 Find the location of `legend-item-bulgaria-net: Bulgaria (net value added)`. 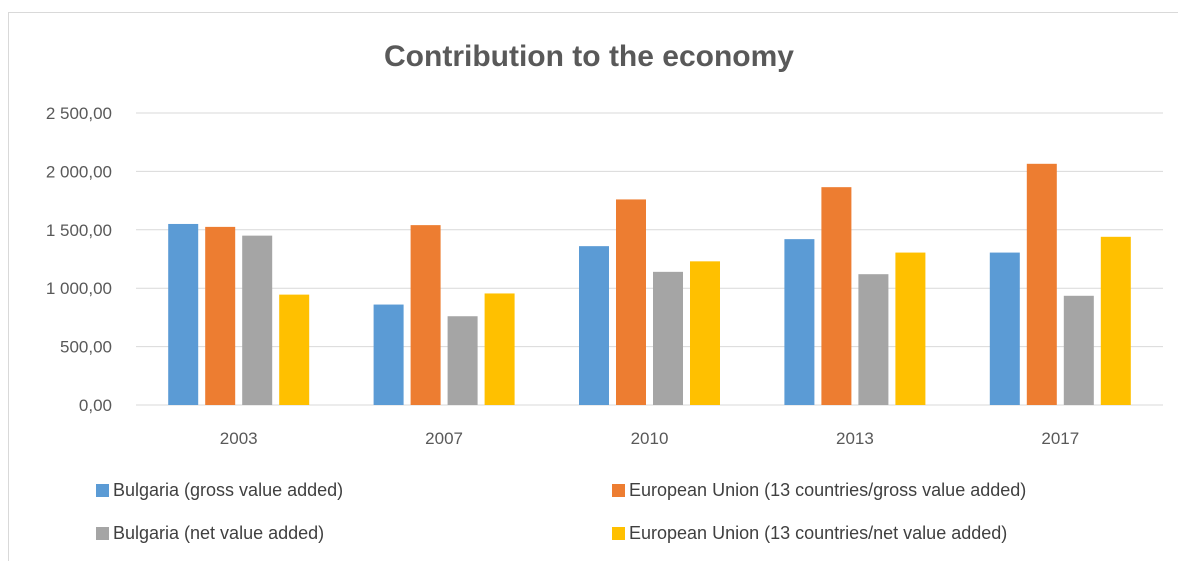

legend-item-bulgaria-net: Bulgaria (net value added) is located at coordinates (210, 533).